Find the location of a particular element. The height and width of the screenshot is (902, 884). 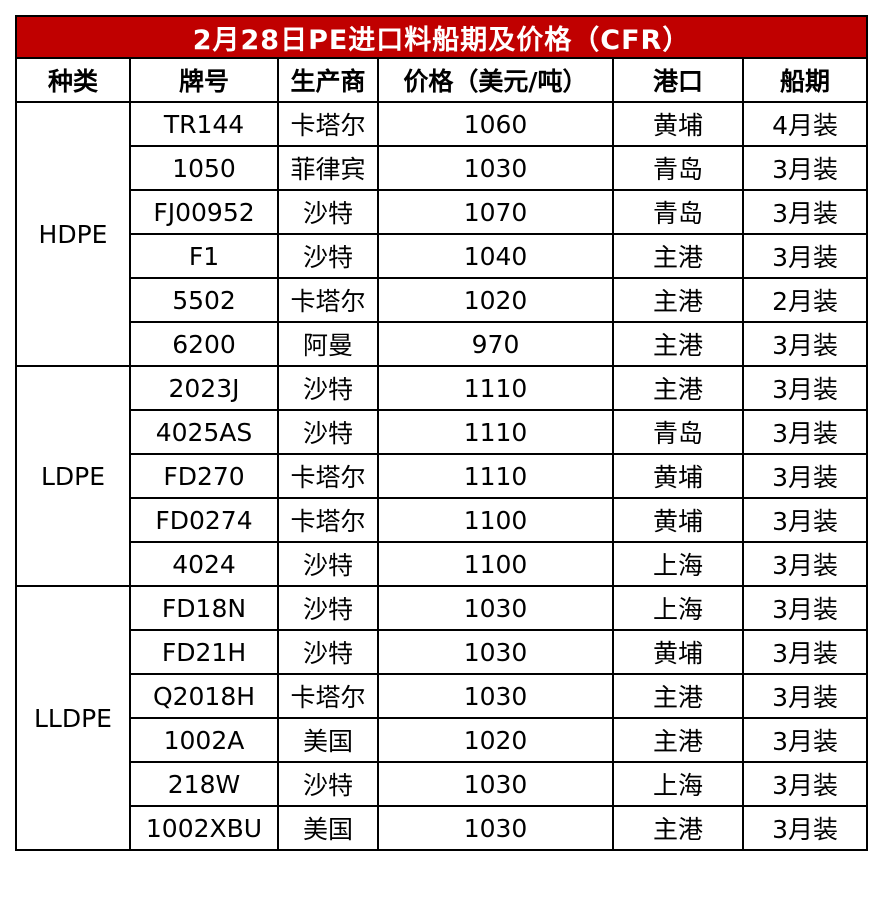

producer-cell: 菲律宾 is located at coordinates (328, 168).